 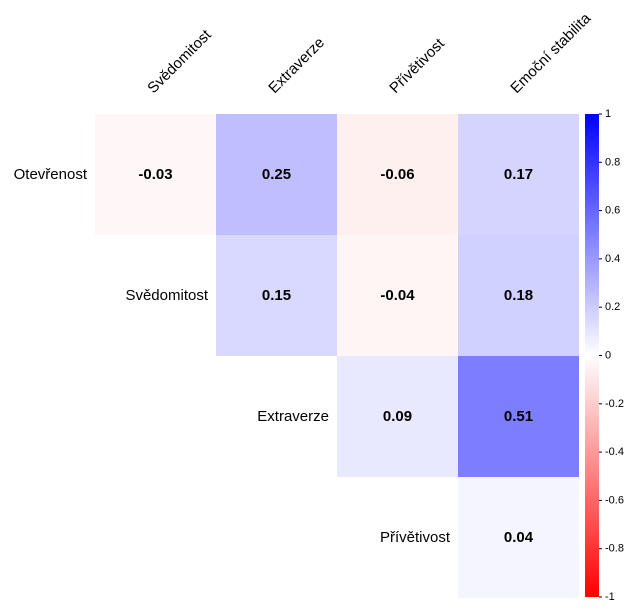 I want to click on colorbar-tick-label: -0.4, so click(x=614, y=452).